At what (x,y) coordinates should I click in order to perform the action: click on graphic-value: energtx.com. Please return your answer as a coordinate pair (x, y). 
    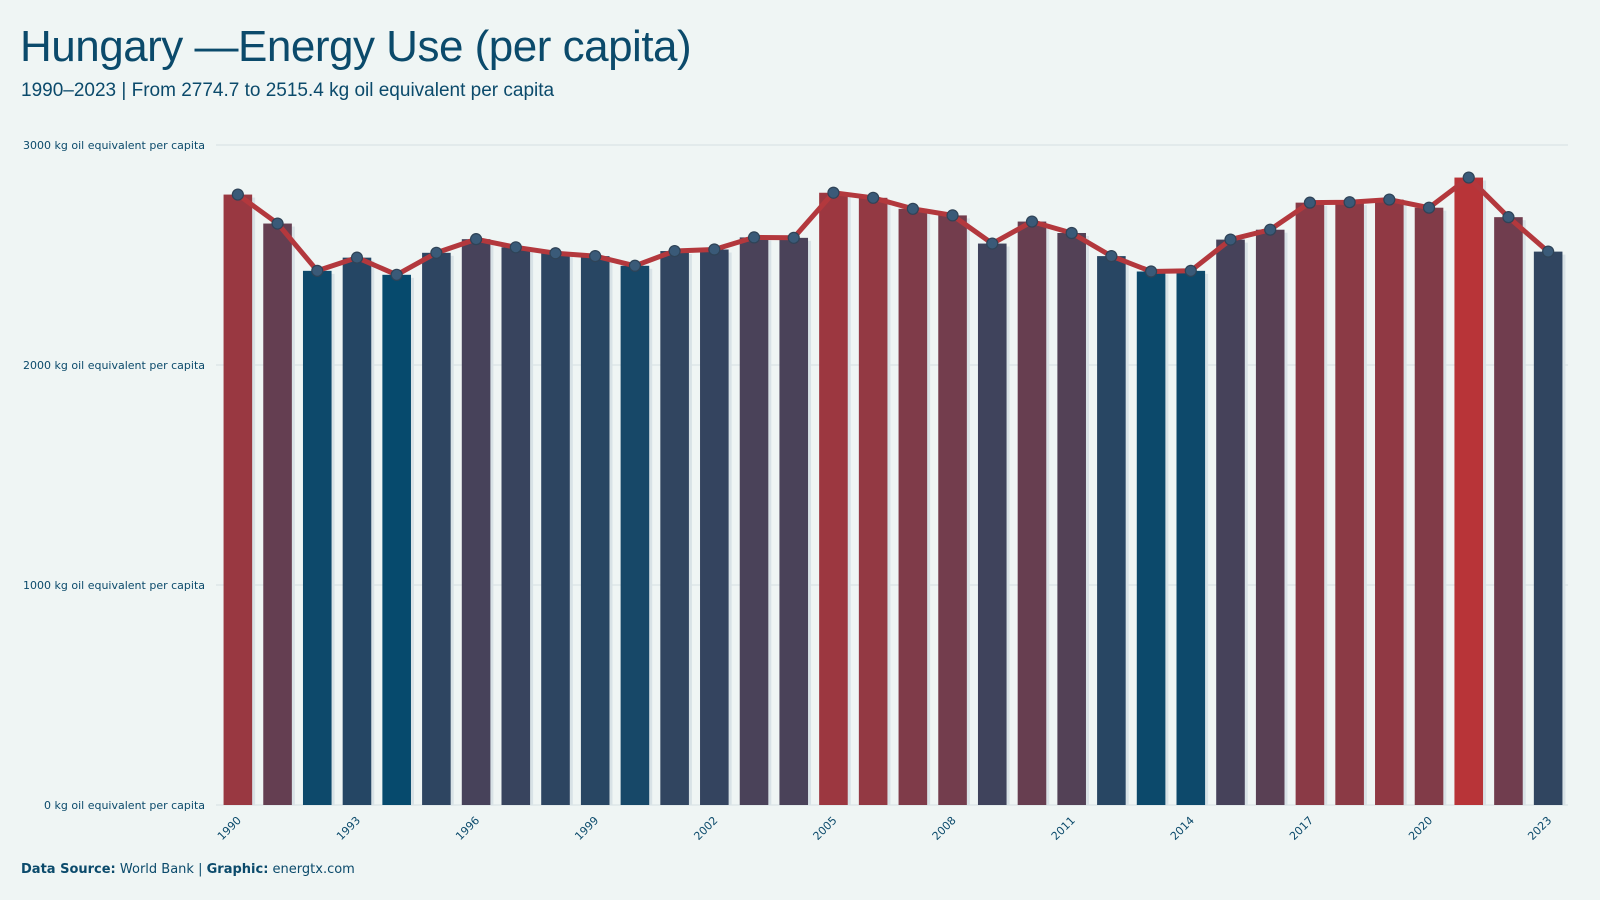
    Looking at the image, I should click on (313, 869).